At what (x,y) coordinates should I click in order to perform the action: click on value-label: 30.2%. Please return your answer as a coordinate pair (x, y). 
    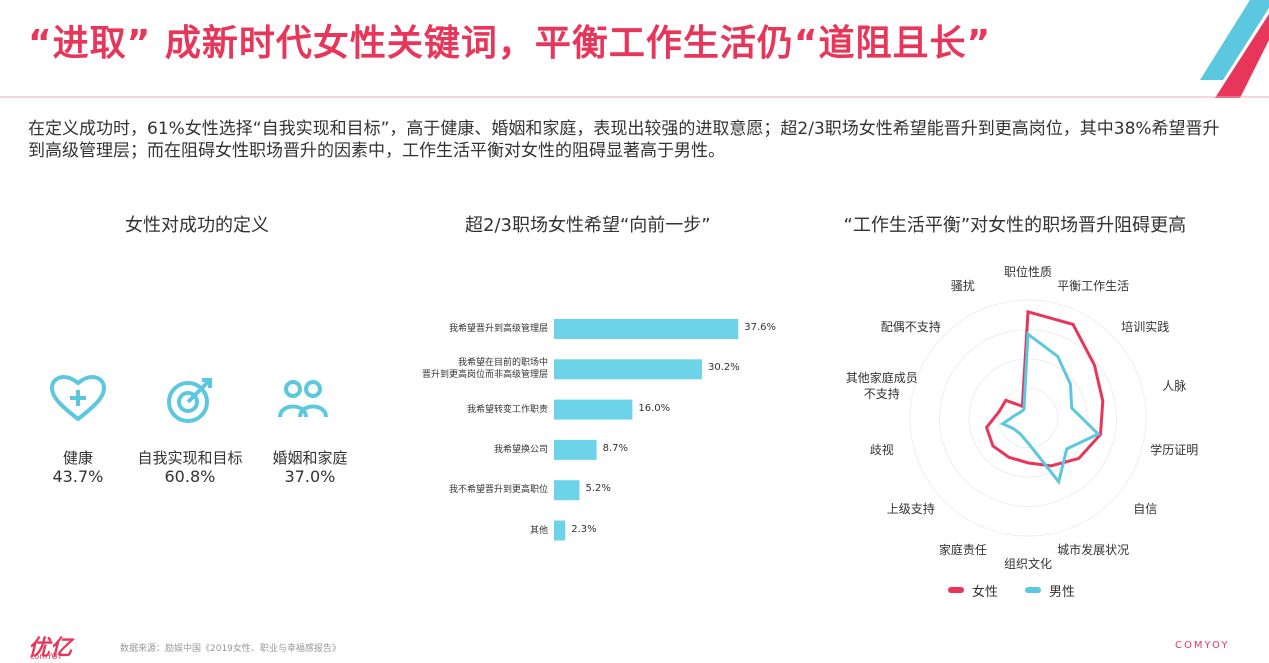
    Looking at the image, I should click on (723, 368).